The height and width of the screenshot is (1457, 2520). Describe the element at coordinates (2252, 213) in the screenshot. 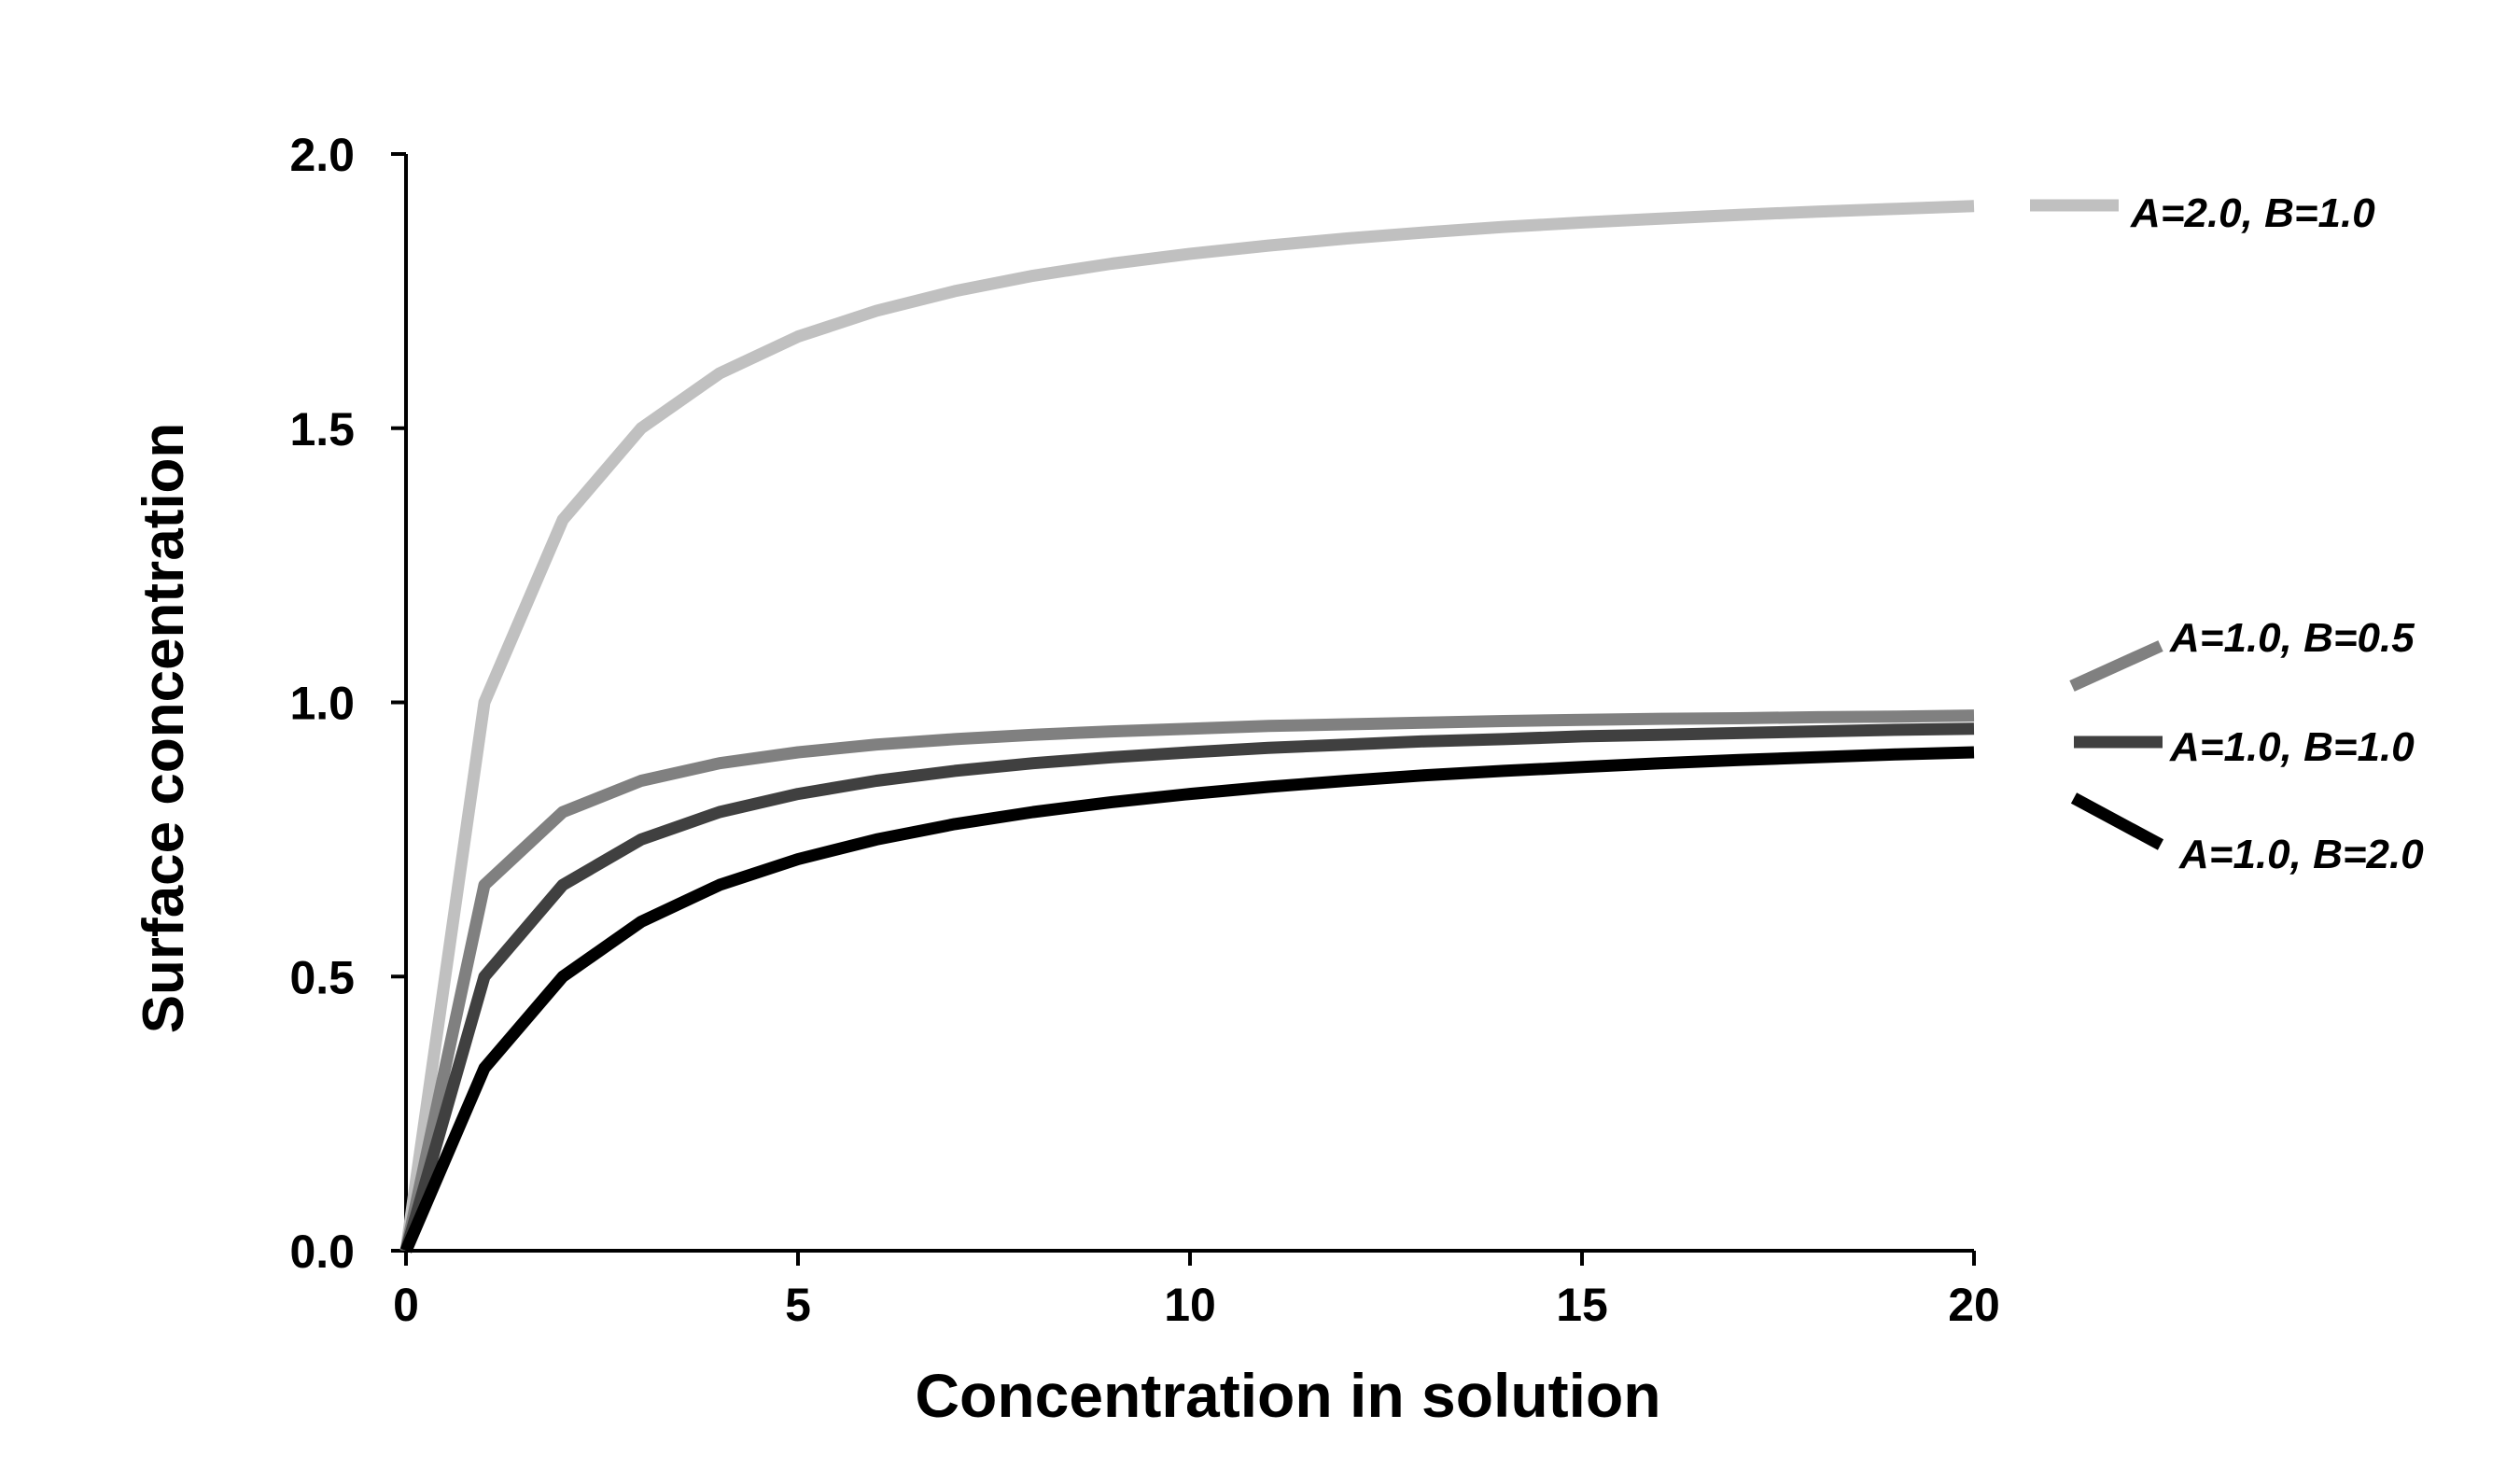

I see `legend-label: A=2.0, B=1.0` at that location.